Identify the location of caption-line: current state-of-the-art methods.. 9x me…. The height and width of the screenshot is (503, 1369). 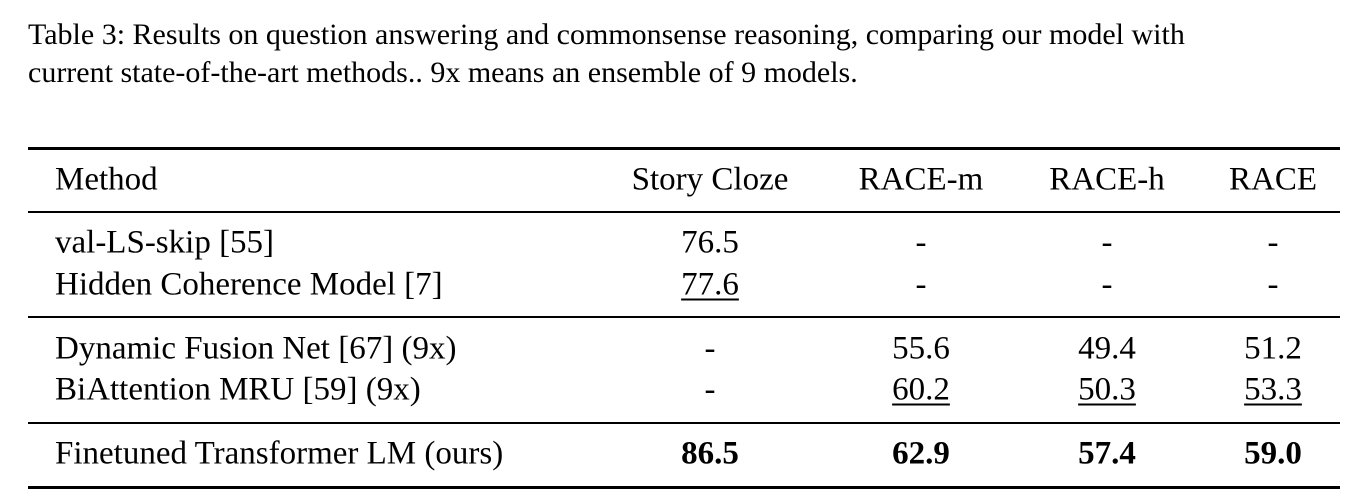
(443, 72).